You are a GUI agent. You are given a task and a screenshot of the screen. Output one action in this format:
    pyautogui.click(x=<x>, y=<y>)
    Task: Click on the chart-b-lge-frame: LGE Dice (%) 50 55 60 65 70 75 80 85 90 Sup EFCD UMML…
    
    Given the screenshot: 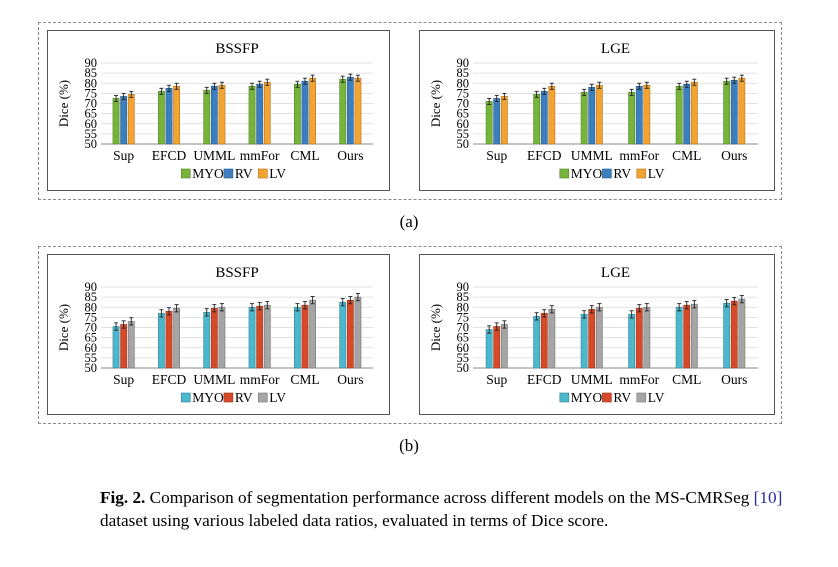 What is the action you would take?
    pyautogui.click(x=597, y=334)
    